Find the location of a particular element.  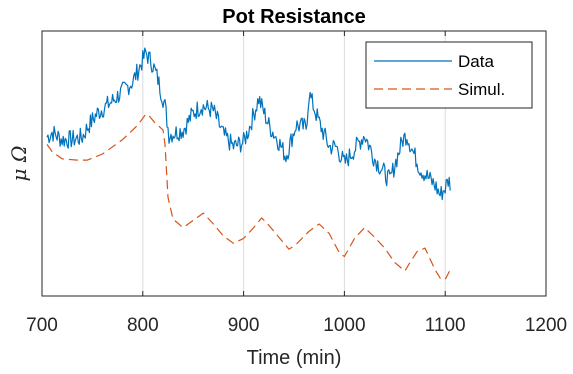

x-axis-label: Time (min) is located at coordinates (294, 358).